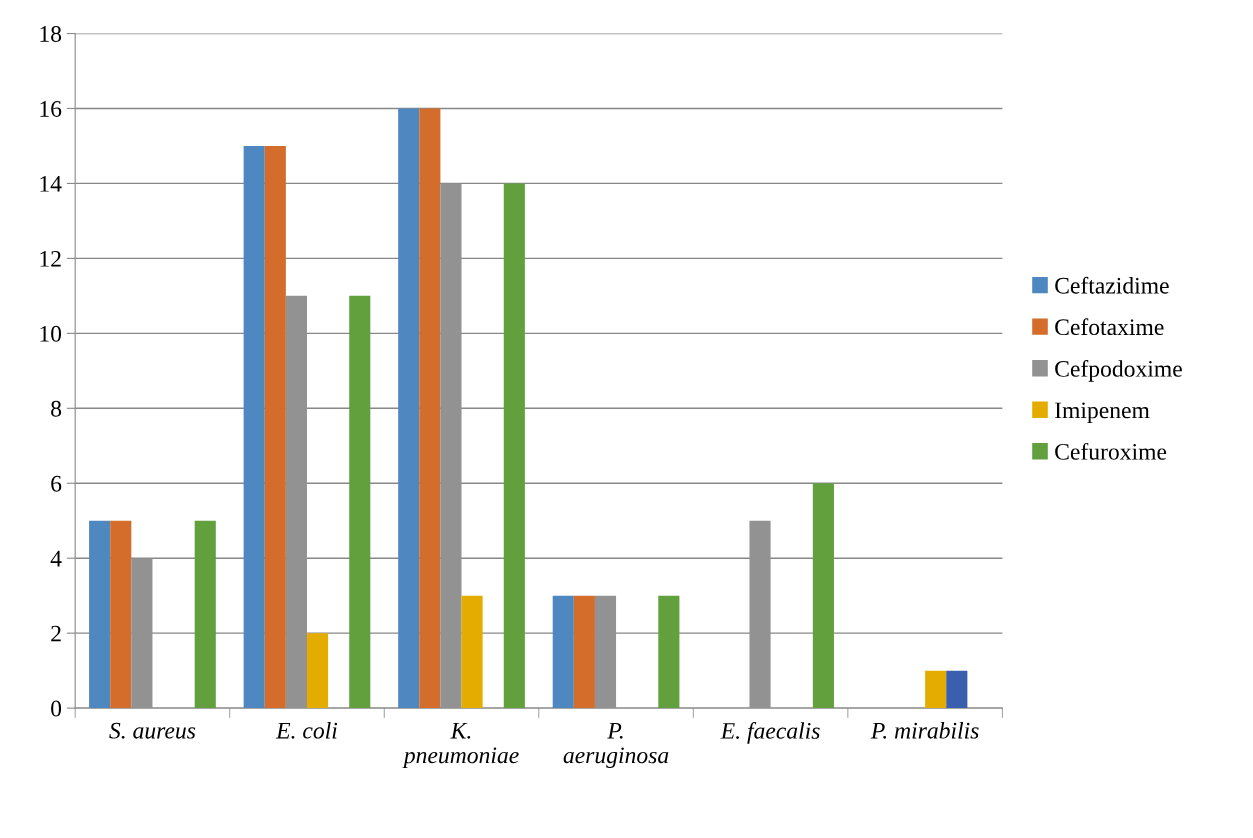 The height and width of the screenshot is (838, 1253). What do you see at coordinates (56, 483) in the screenshot?
I see `y-tick-label: 6` at bounding box center [56, 483].